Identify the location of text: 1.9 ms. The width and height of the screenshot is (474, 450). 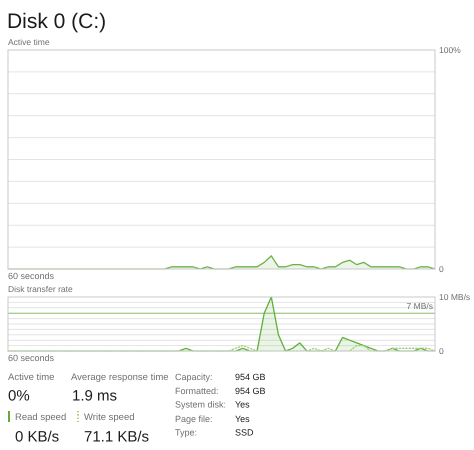
(95, 396).